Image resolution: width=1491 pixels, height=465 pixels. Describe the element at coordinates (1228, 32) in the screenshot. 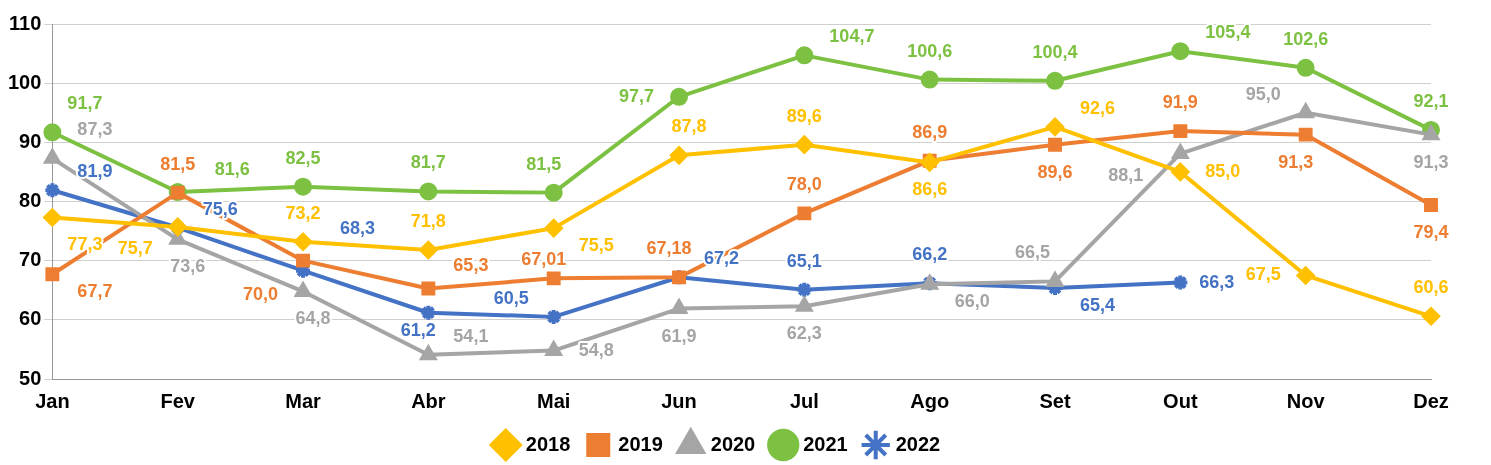

I see `data-label: 105,4` at that location.